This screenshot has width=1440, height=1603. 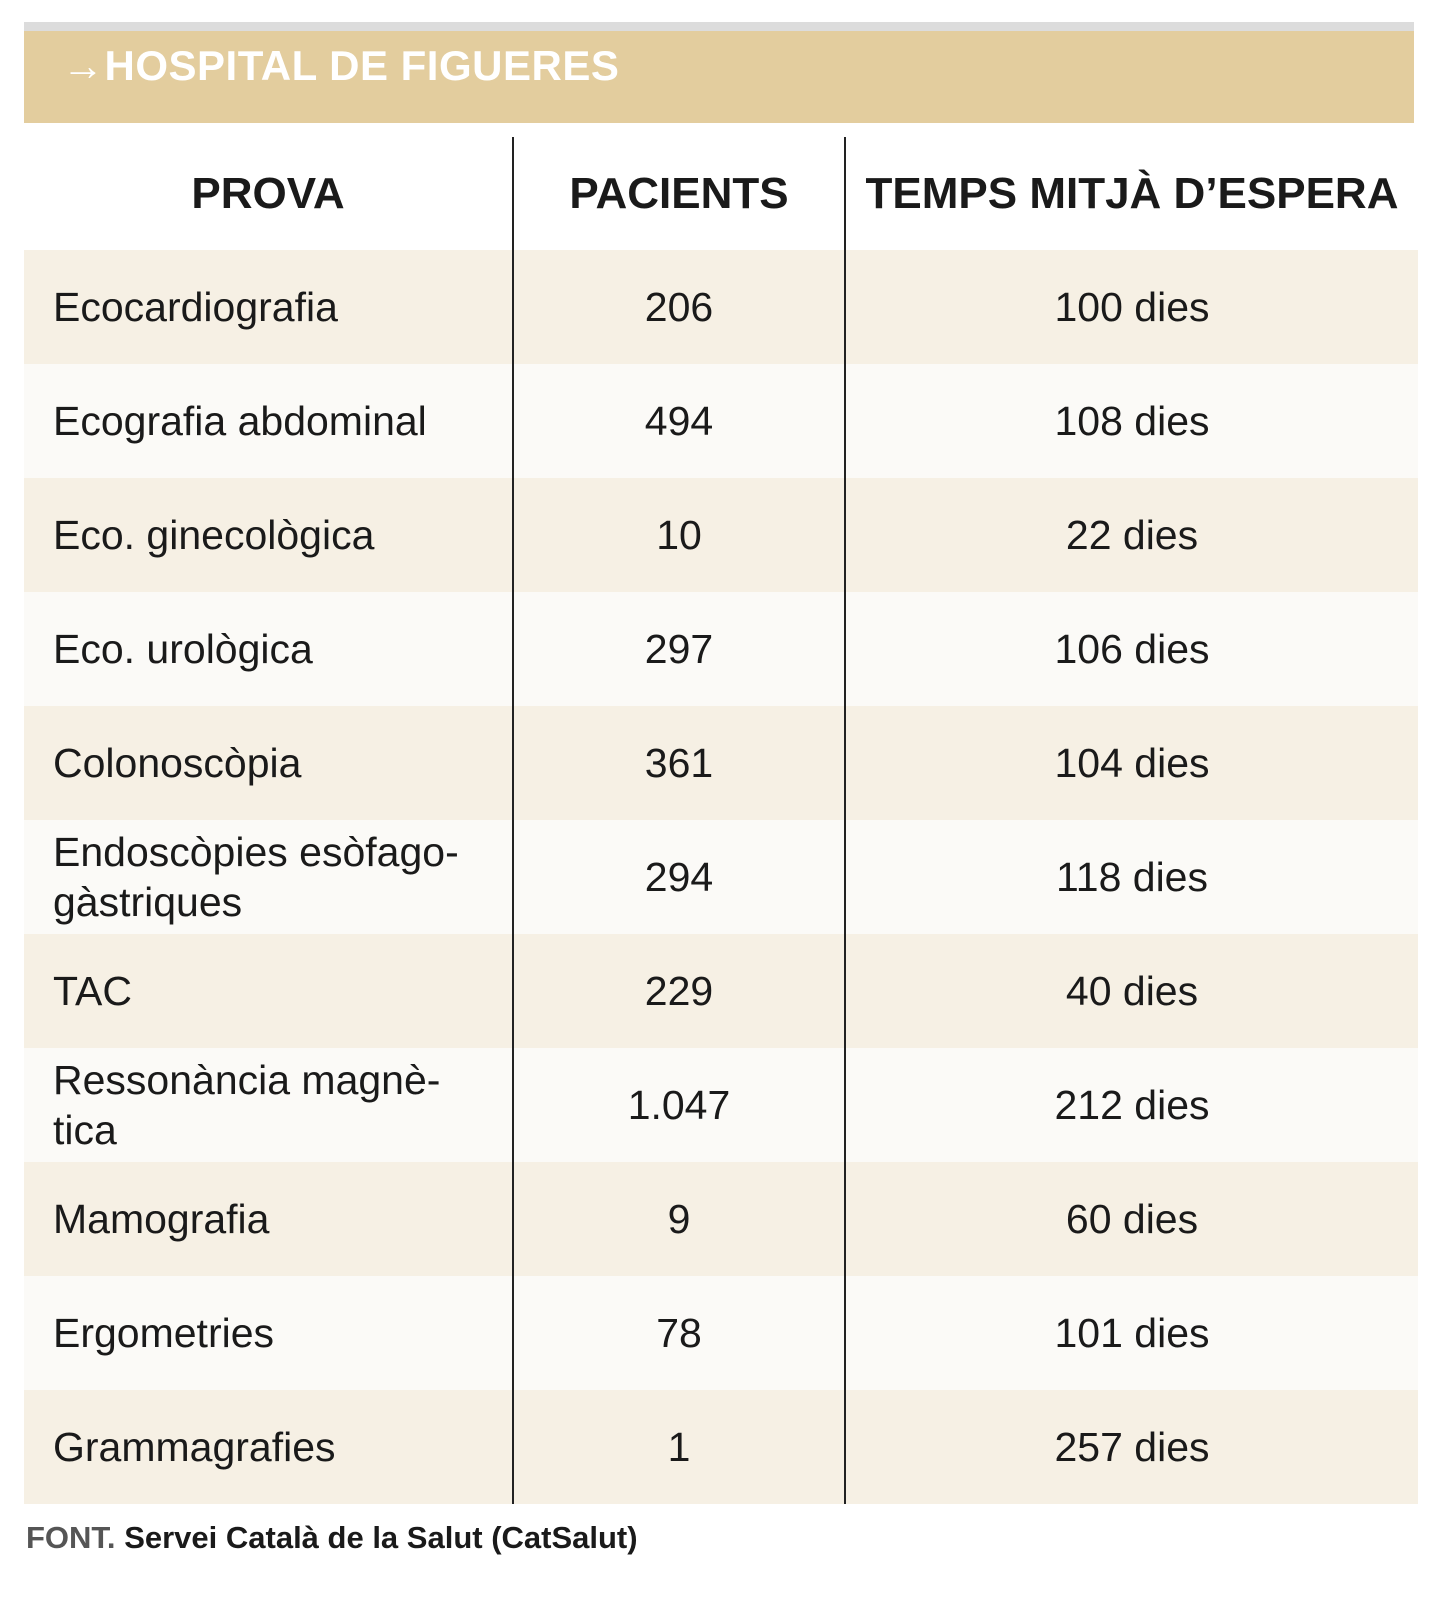 I want to click on table-row: Ressonància magnè-tica 1.047 212 dies, so click(x=721, y=1105).